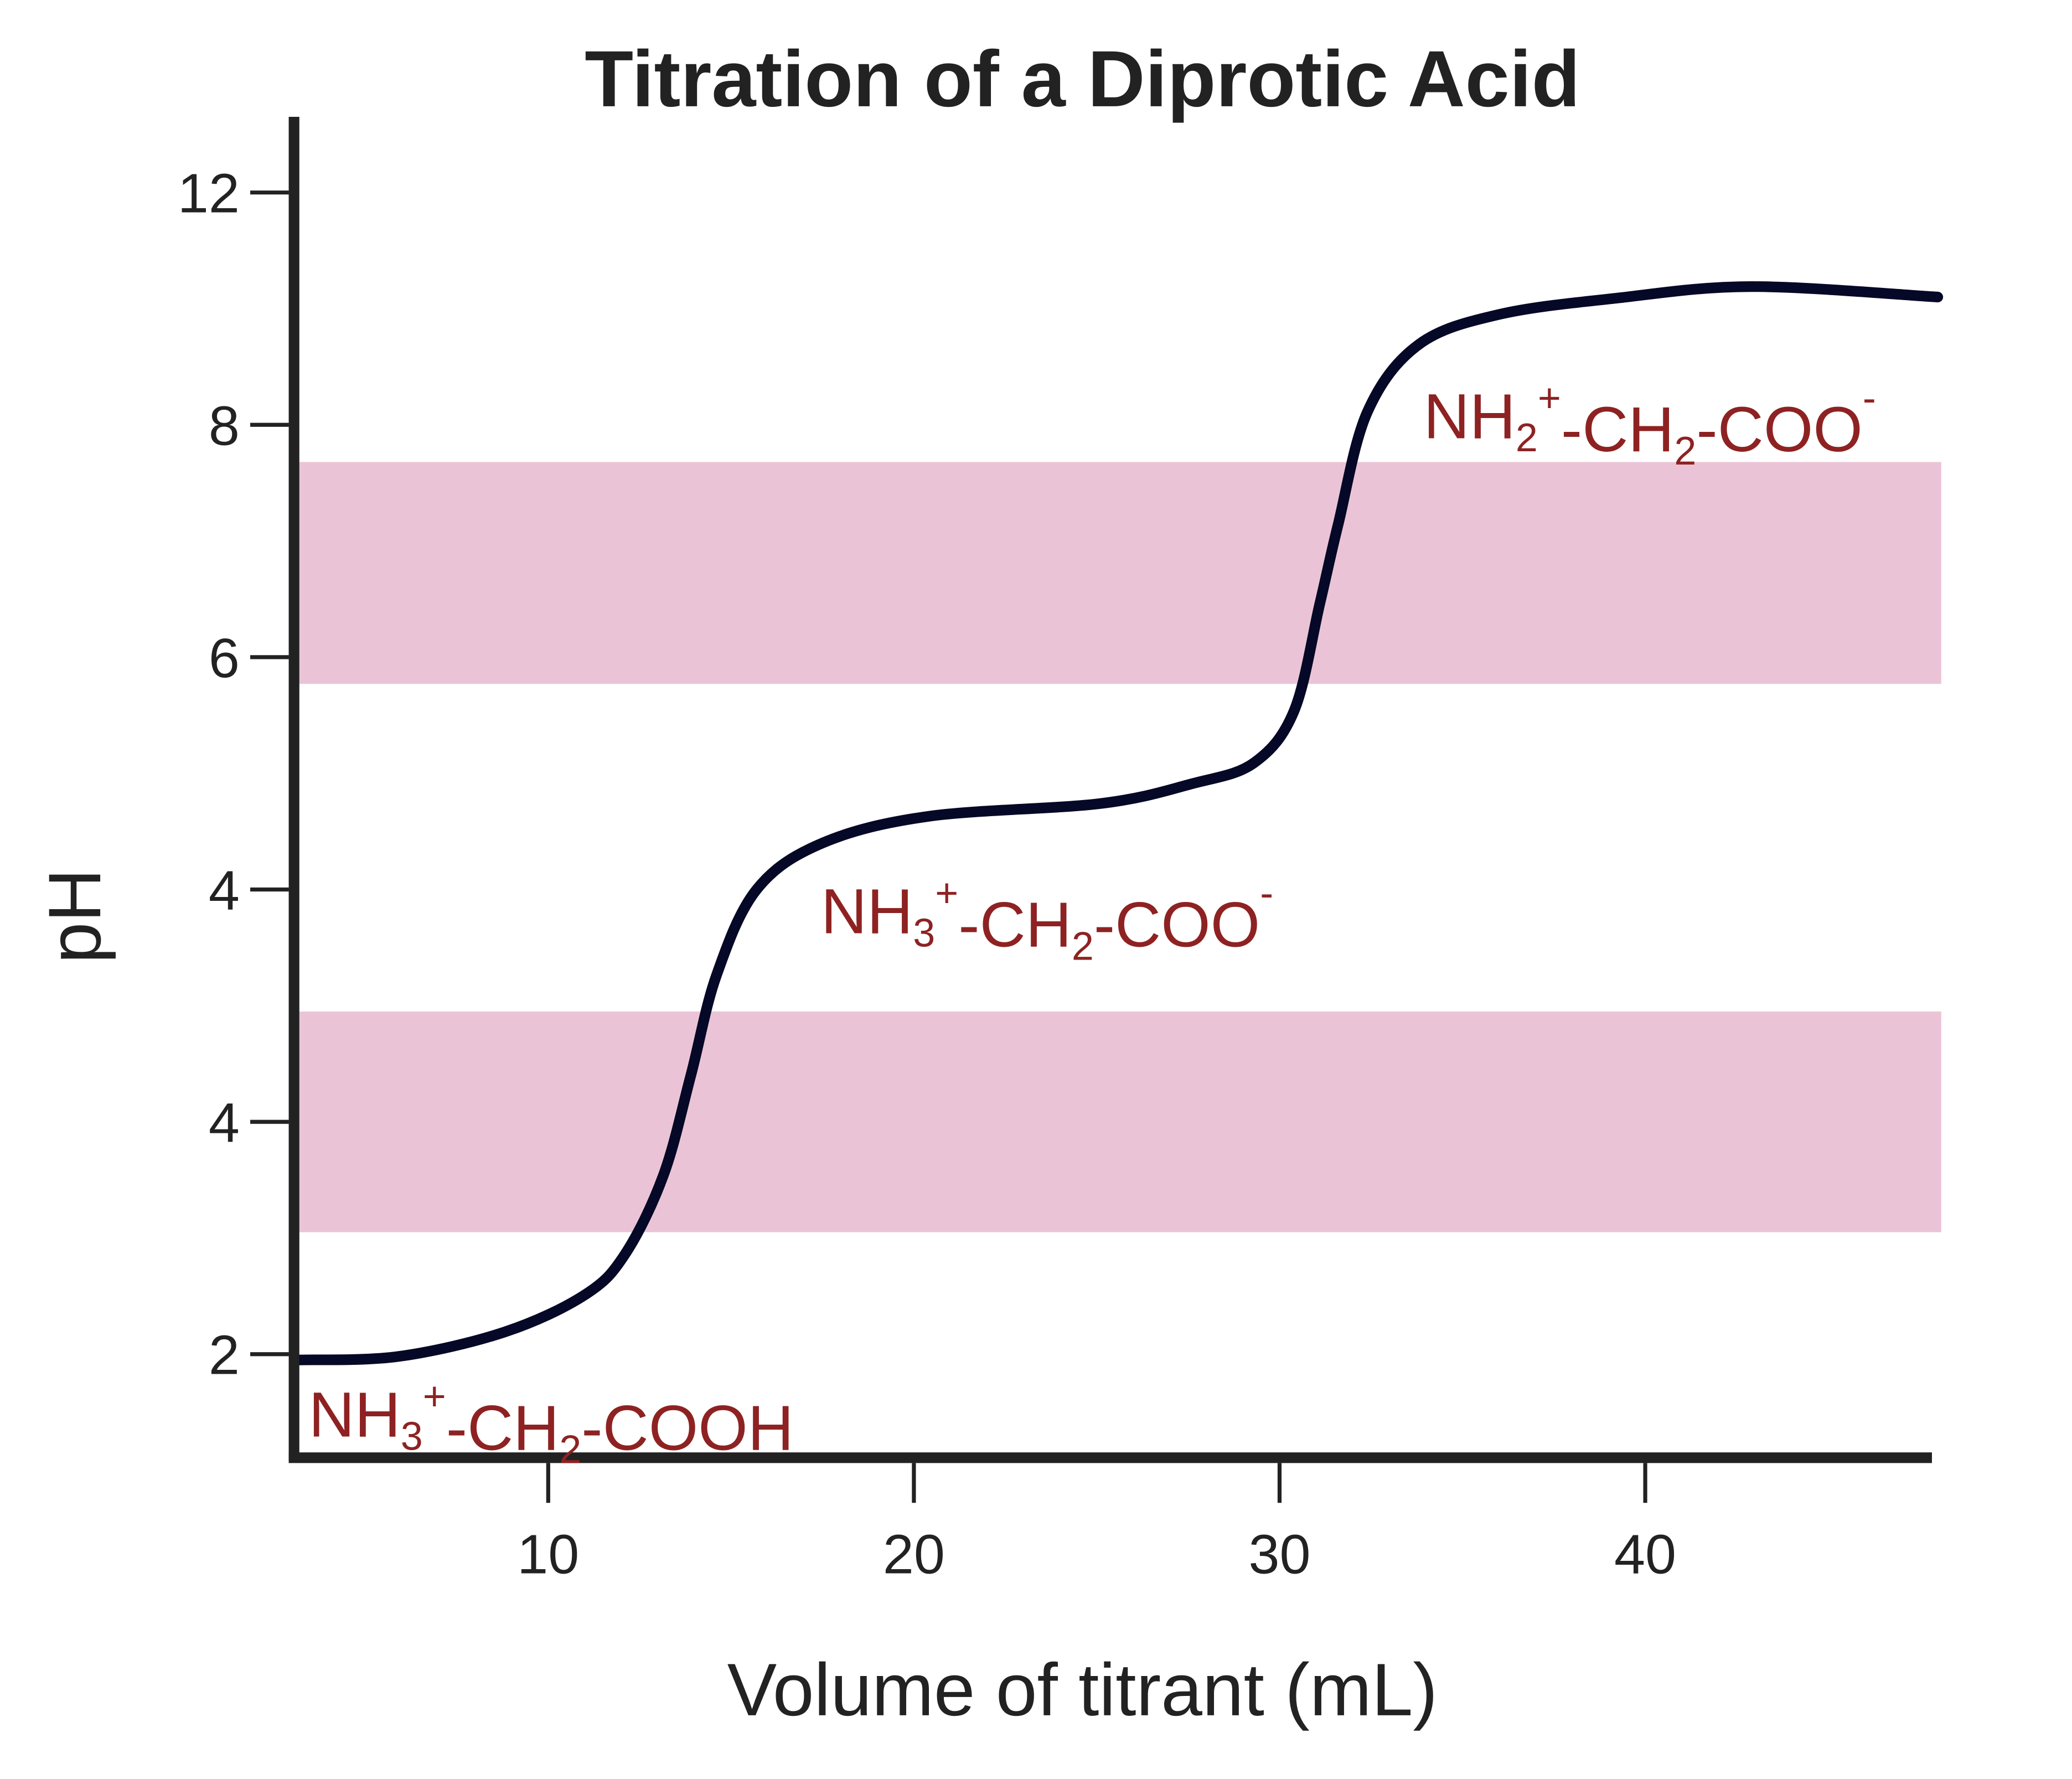 This screenshot has height=1779, width=2072. What do you see at coordinates (1082, 1690) in the screenshot?
I see `x-axis-label: Volume of titrant (mL)` at bounding box center [1082, 1690].